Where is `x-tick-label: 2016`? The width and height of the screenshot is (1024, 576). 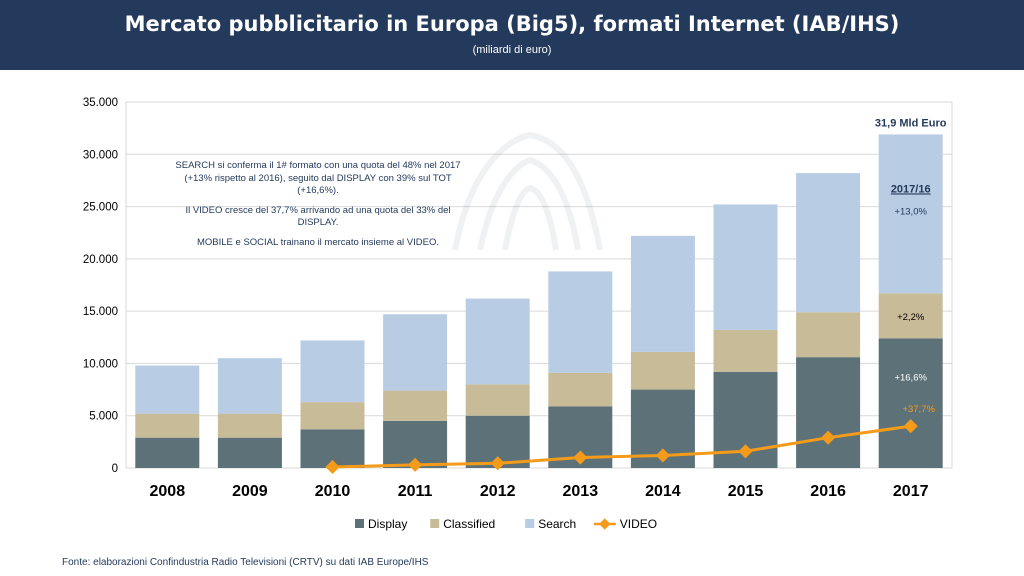 x-tick-label: 2016 is located at coordinates (828, 491).